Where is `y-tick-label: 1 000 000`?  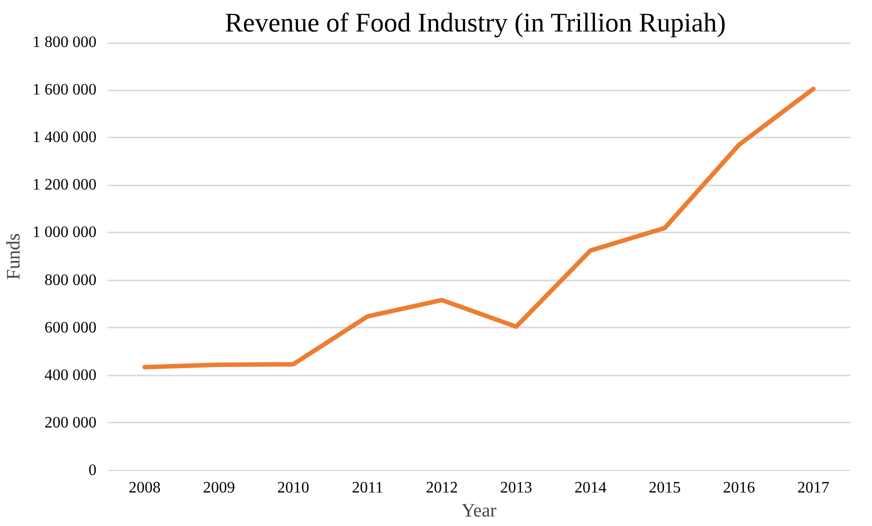 y-tick-label: 1 000 000 is located at coordinates (64, 233).